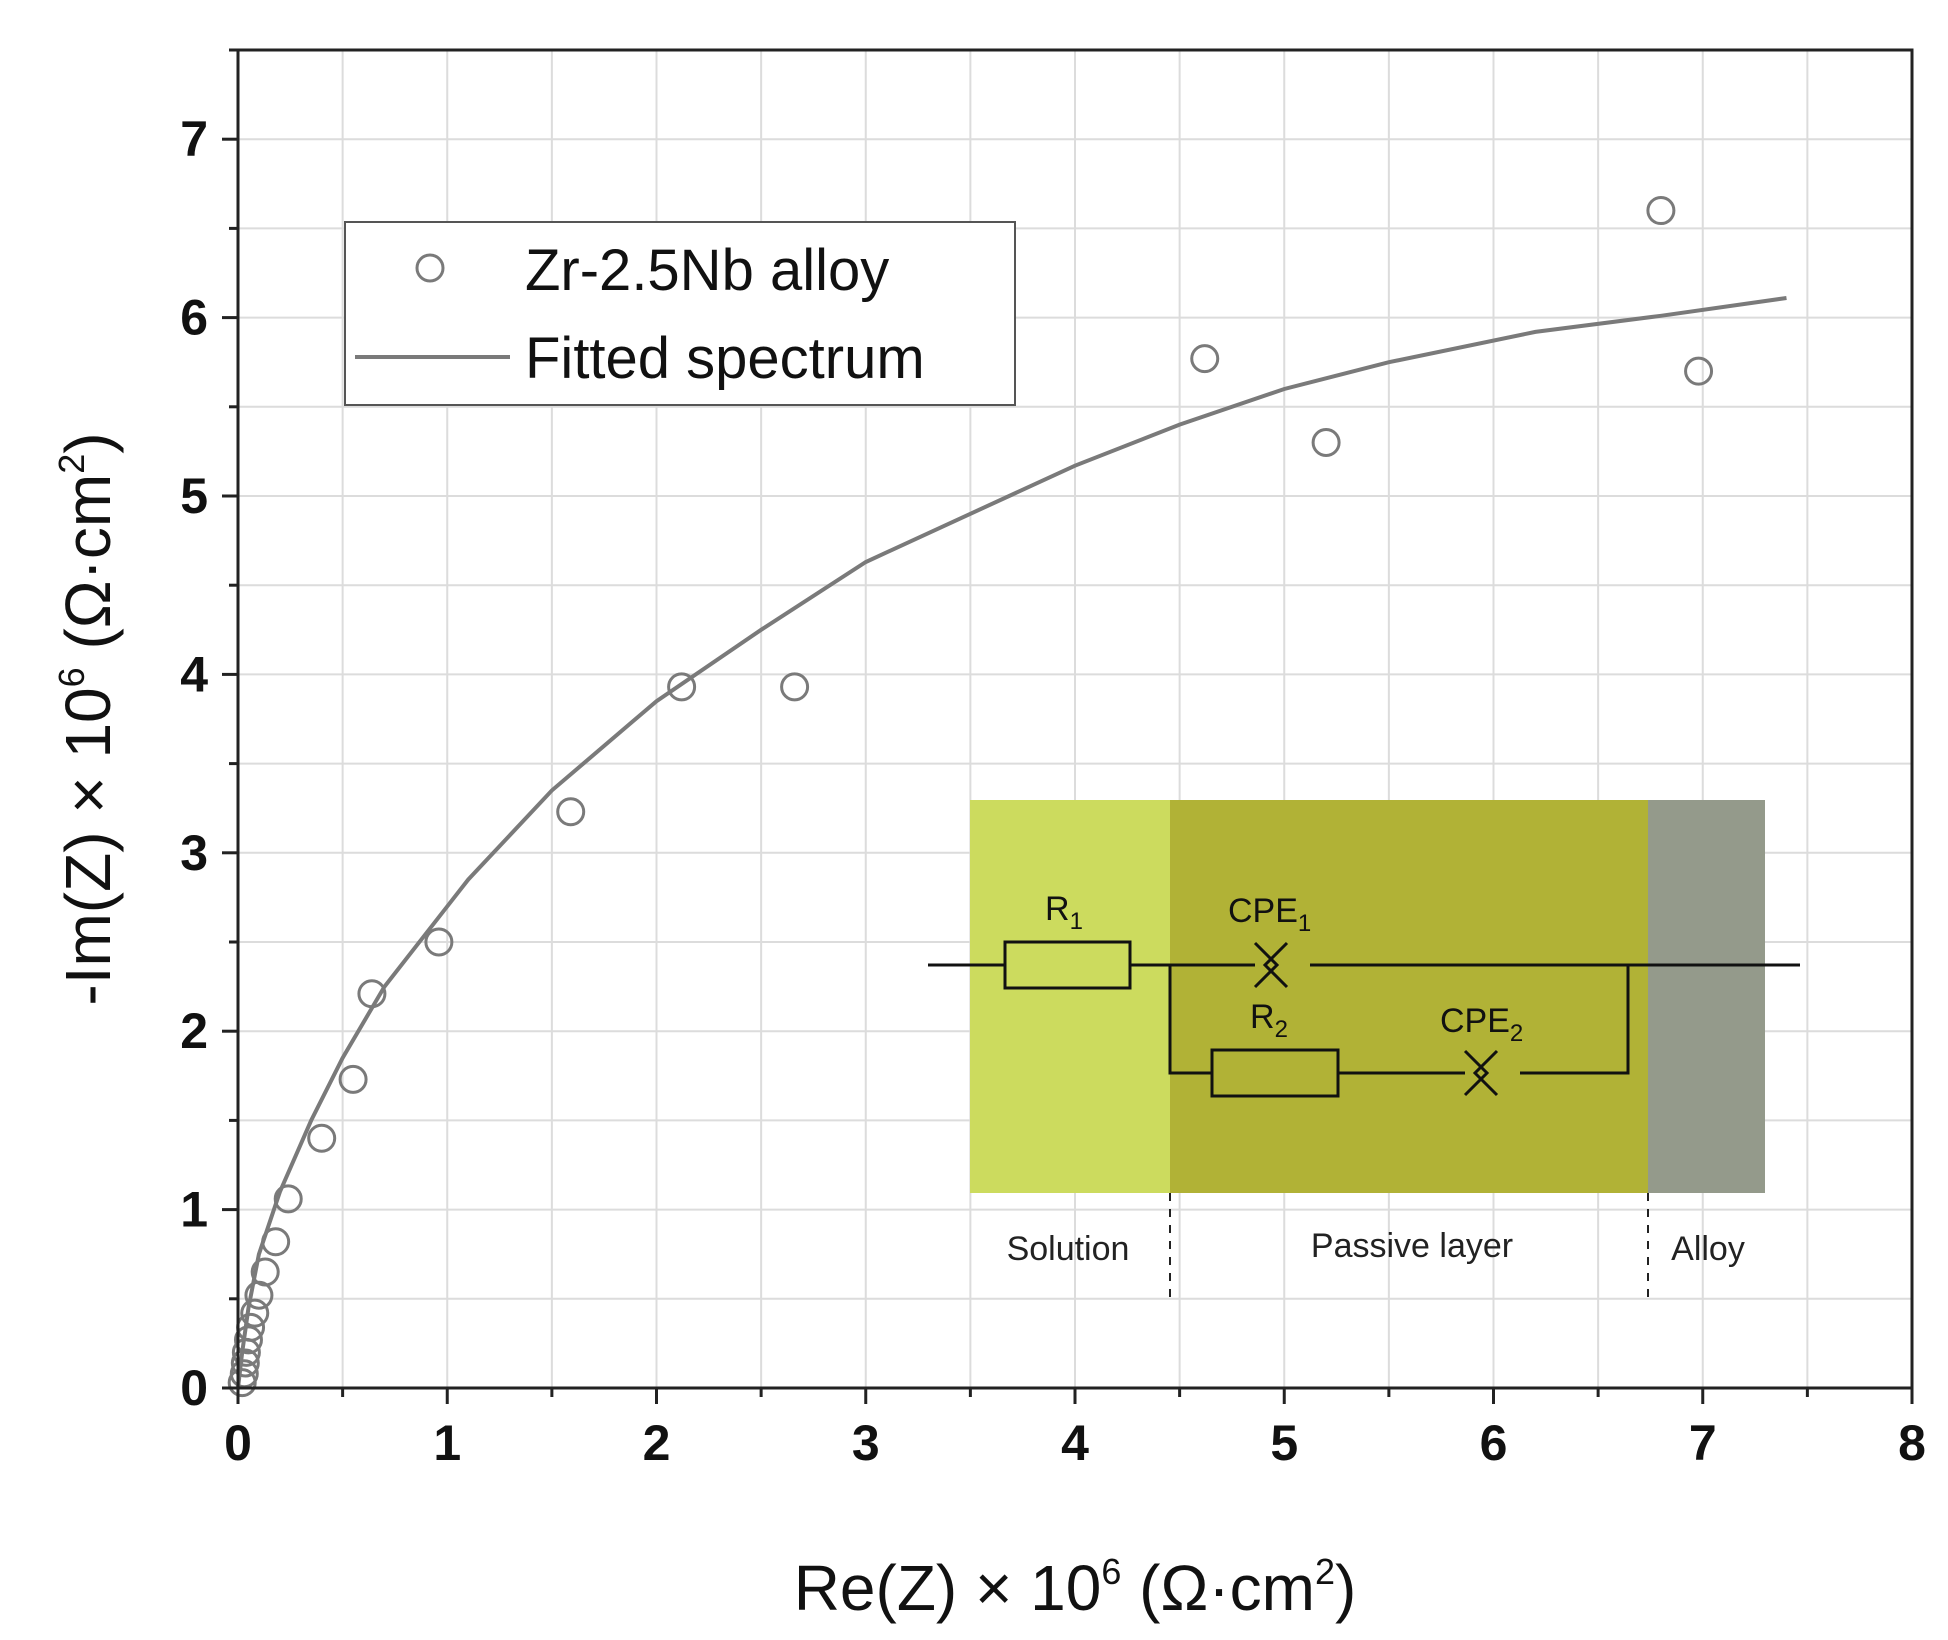  Describe the element at coordinates (1075, 1587) in the screenshot. I see `x-axis-title: Re(Z) × 106 (Ω·cm2)` at that location.